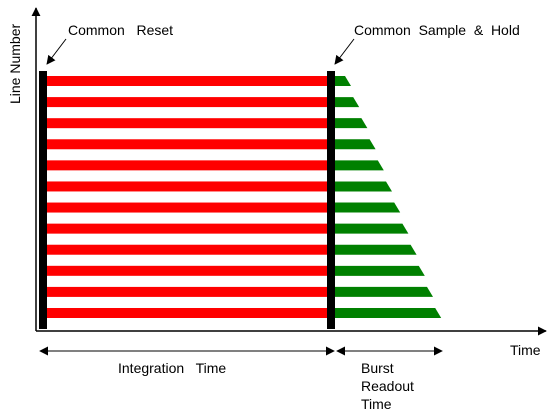  What do you see at coordinates (120, 30) in the screenshot?
I see `reset-label: Common Reset` at bounding box center [120, 30].